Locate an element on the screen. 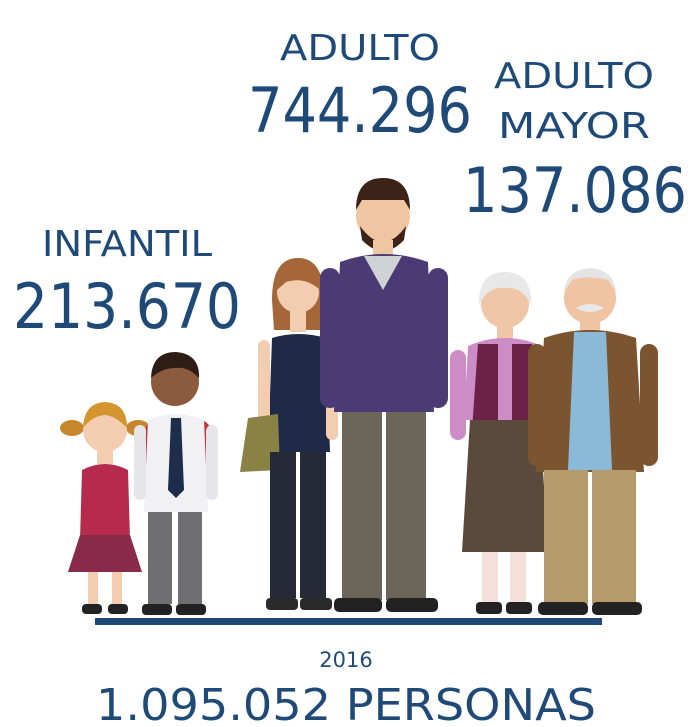  base-line is located at coordinates (348, 621).